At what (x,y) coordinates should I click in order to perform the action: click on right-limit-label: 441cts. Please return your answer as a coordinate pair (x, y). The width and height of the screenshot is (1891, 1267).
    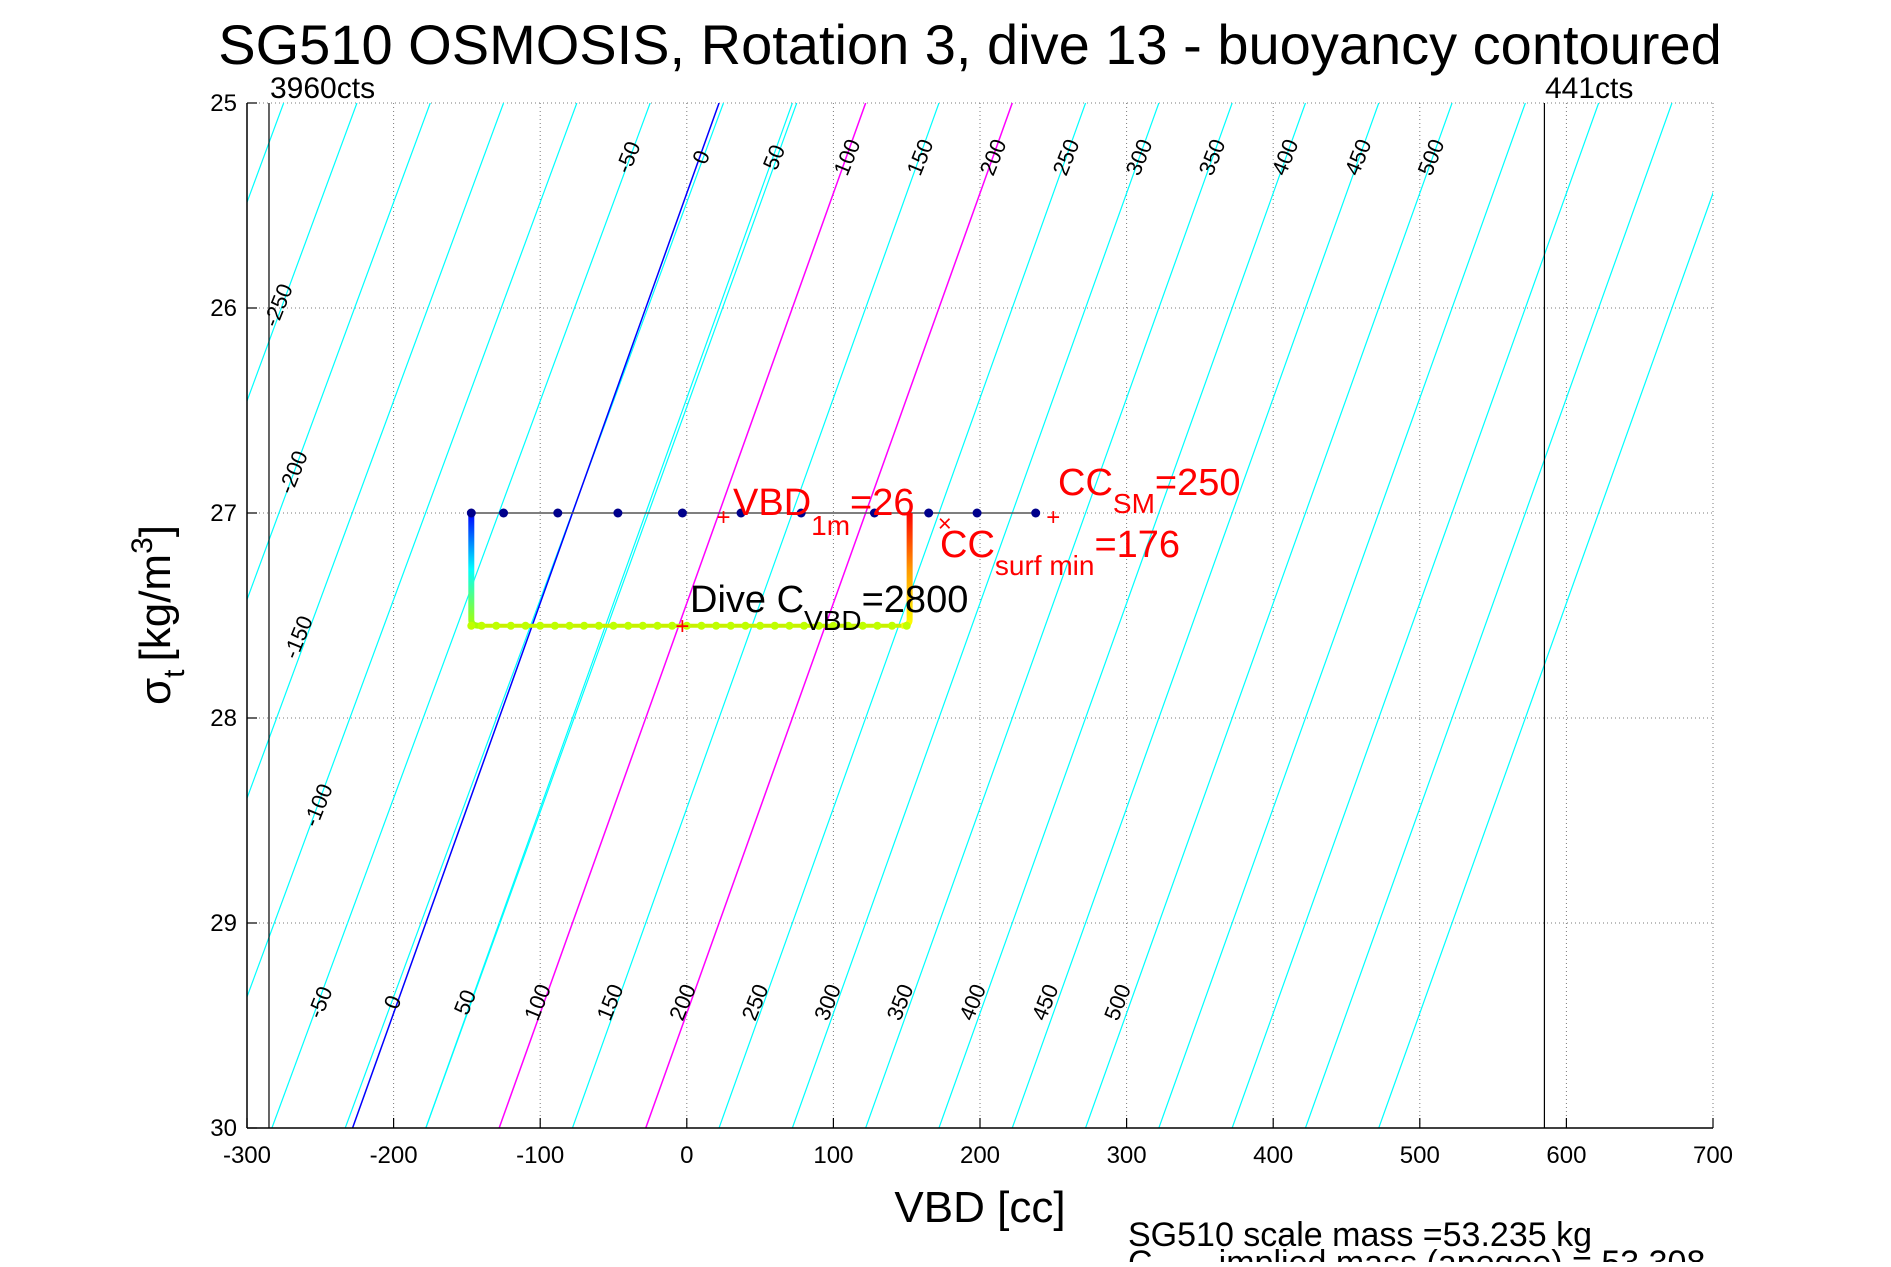
    Looking at the image, I should click on (1589, 88).